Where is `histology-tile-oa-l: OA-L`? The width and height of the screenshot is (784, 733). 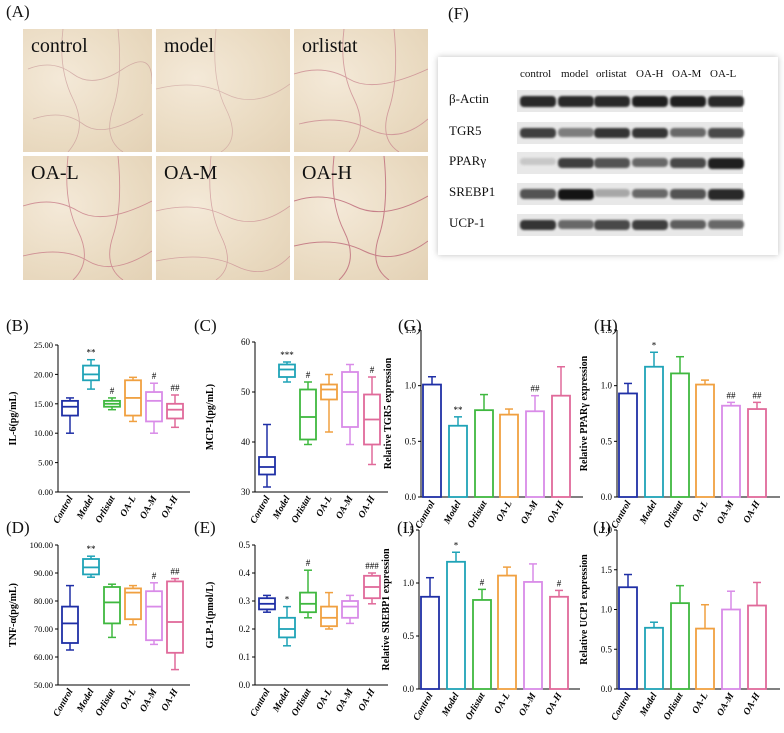
histology-tile-oa-l: OA-L is located at coordinates (87, 218).